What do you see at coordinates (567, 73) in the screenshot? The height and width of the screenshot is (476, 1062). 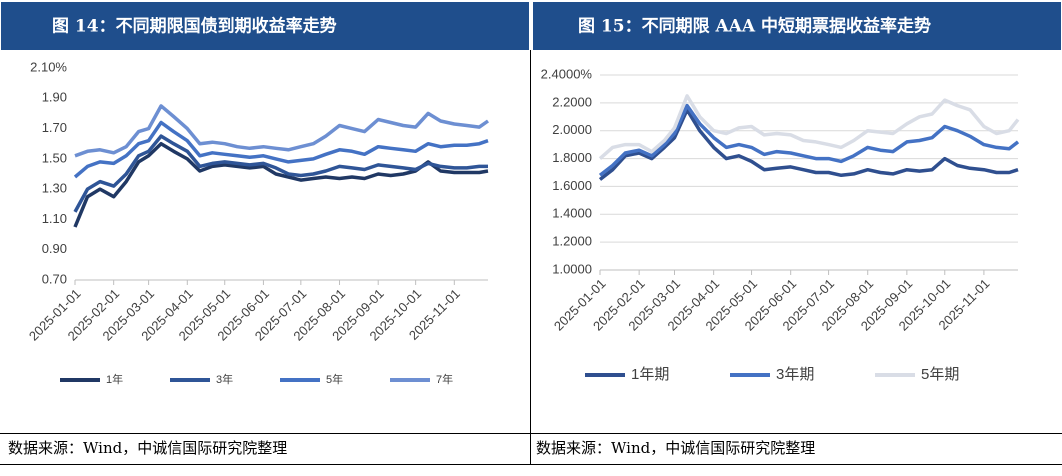 I see `y-tick-label: 2.4000%` at bounding box center [567, 73].